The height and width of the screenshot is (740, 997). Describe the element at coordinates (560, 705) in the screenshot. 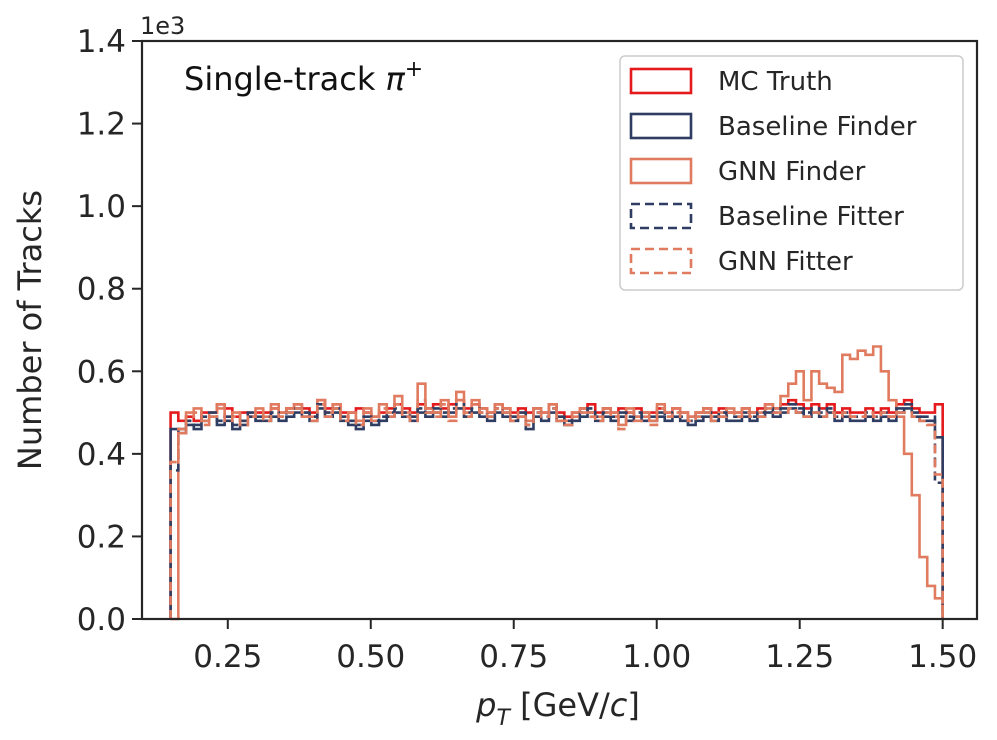

I see `x-label-unit-pre: [GeV/` at that location.